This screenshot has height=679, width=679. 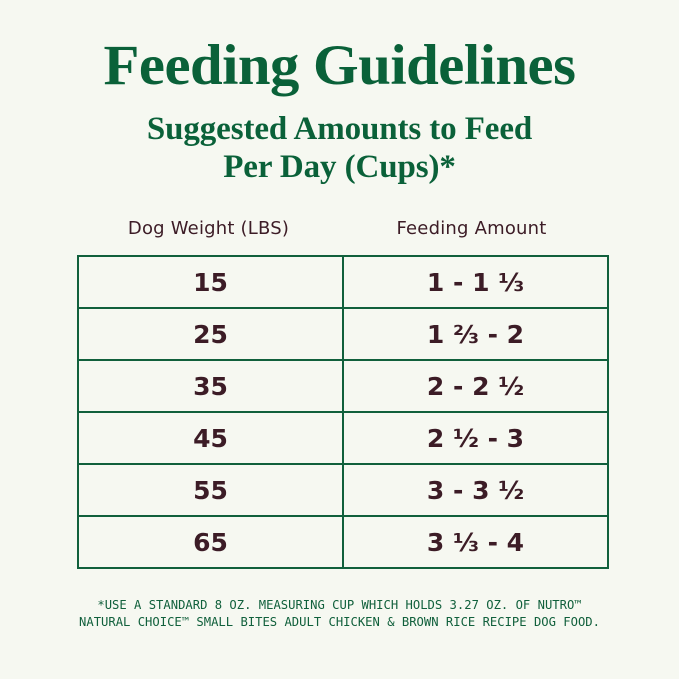 I want to click on table-row: 55 3 - 3 ½, so click(x=343, y=490).